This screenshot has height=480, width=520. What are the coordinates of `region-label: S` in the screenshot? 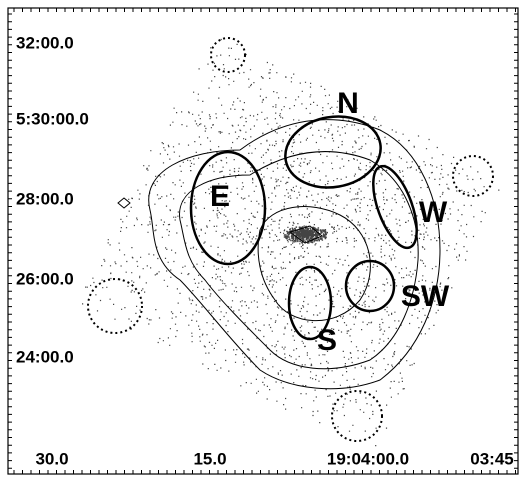 It's located at (327, 340).